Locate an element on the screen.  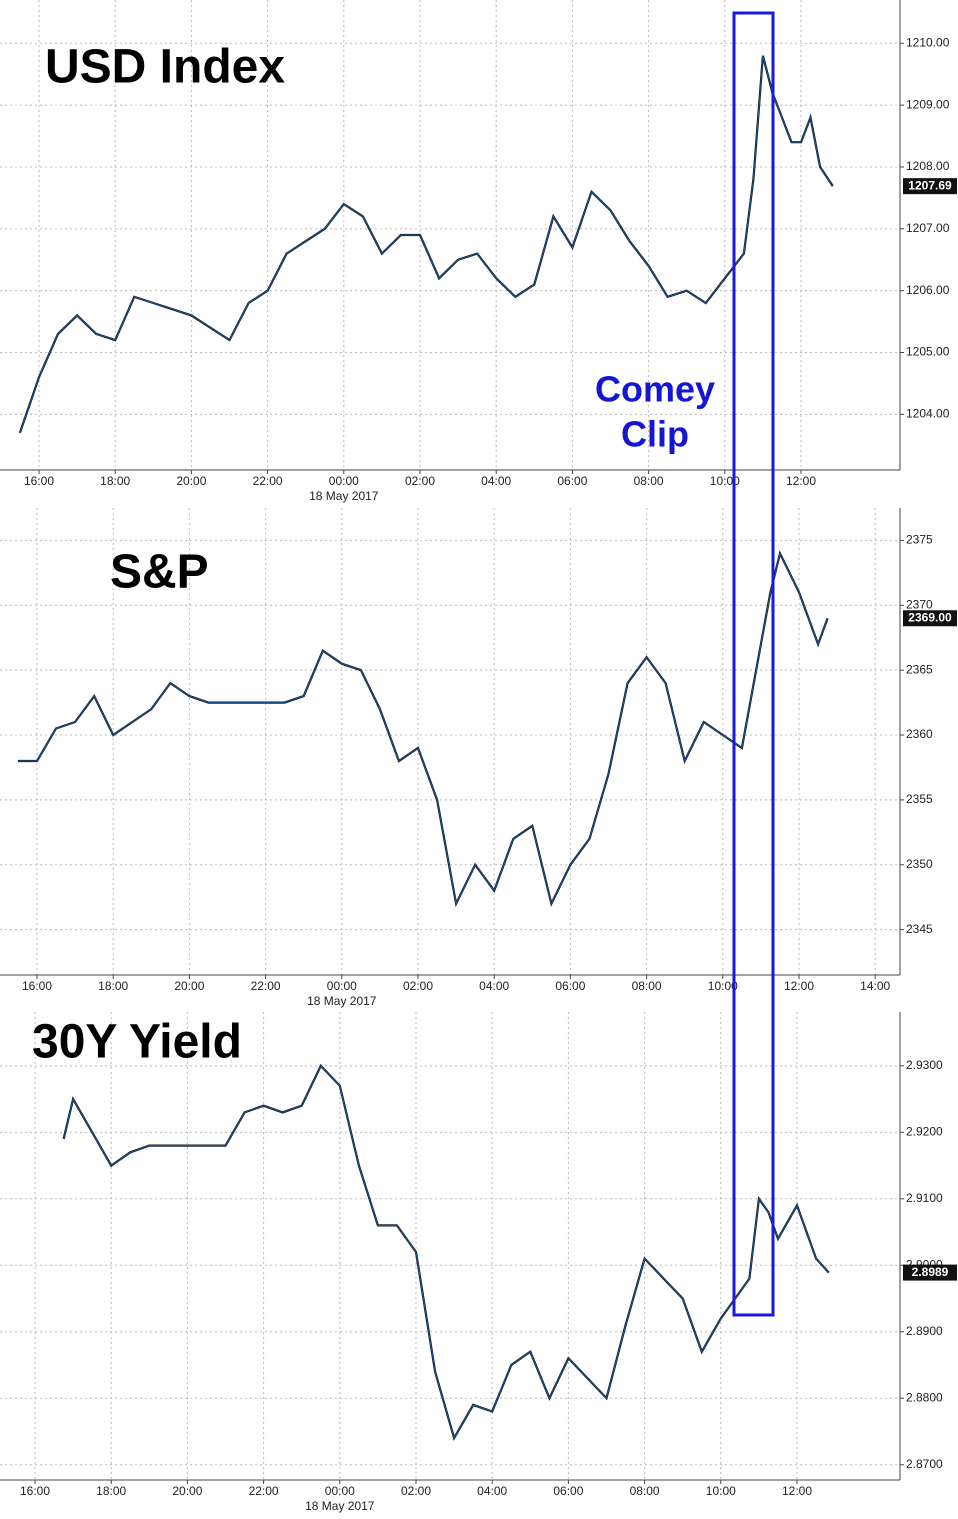
y-tick-label: 2.9300 is located at coordinates (924, 1065).